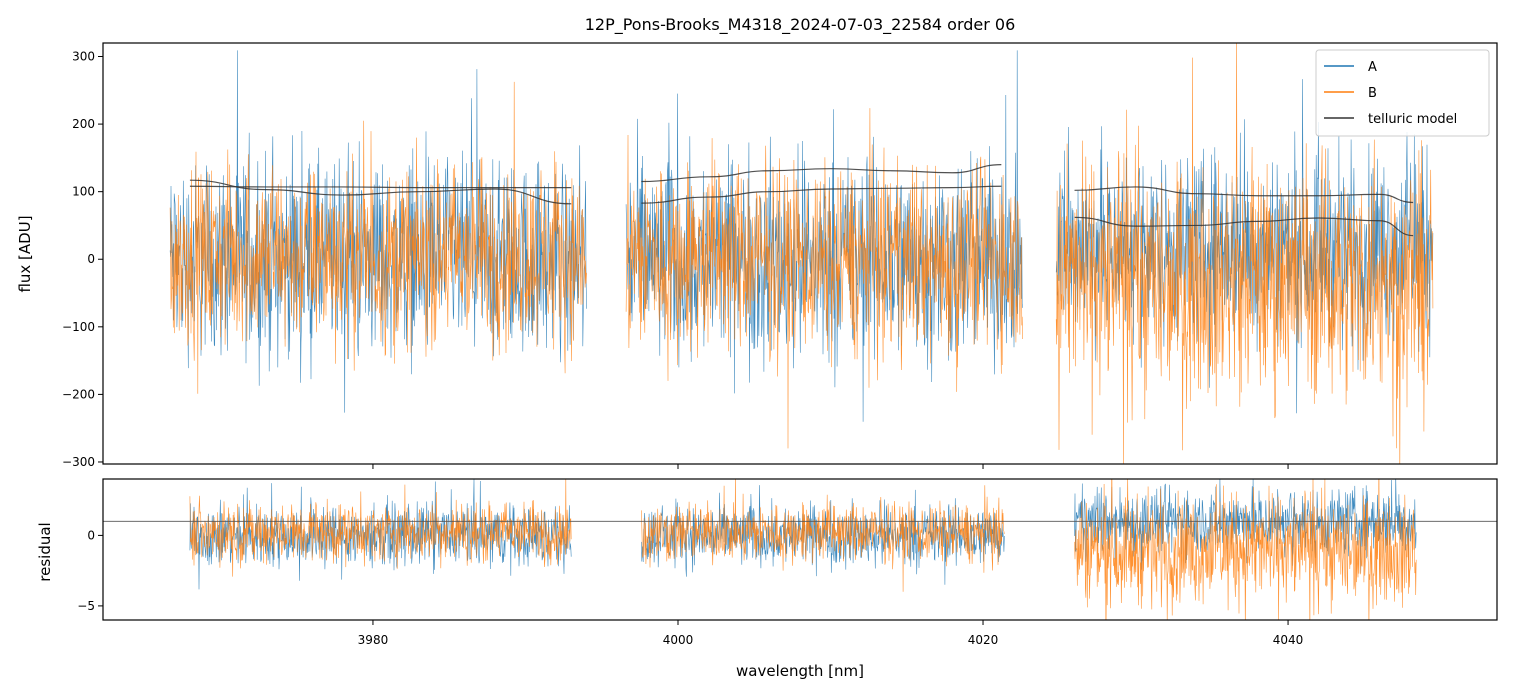 The width and height of the screenshot is (1513, 696). I want to click on flux-ytick-label: 100, so click(83, 192).